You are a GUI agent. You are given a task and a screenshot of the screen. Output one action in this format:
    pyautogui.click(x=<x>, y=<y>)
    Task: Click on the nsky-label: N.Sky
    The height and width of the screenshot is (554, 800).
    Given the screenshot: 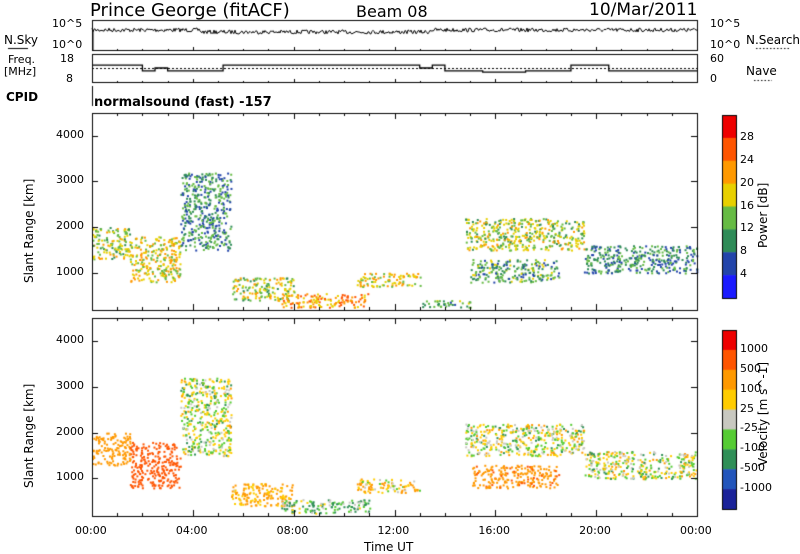 What is the action you would take?
    pyautogui.click(x=21, y=40)
    